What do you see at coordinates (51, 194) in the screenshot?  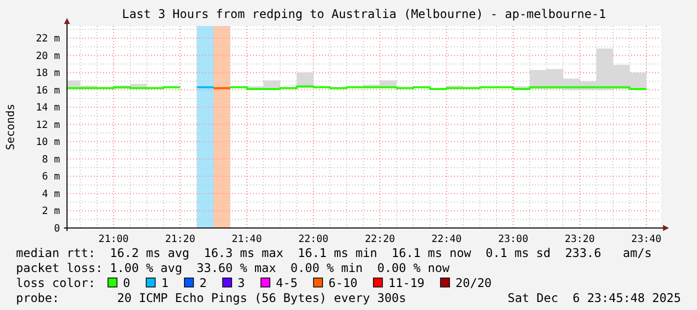 I see `y-tick-label: 4 m` at bounding box center [51, 194].